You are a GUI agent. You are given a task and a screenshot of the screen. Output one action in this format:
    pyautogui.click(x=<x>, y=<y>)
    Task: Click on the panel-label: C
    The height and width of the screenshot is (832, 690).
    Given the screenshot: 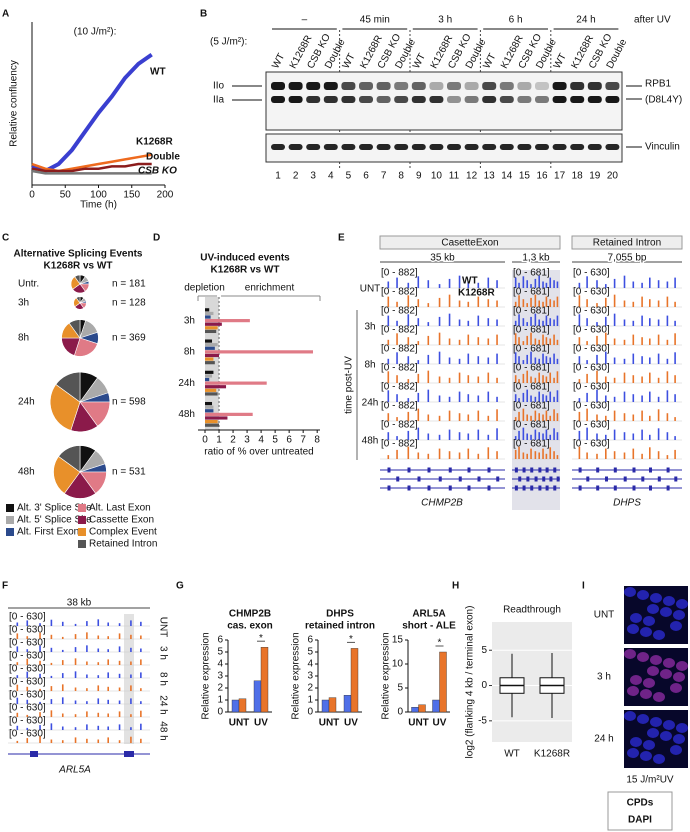 What is the action you would take?
    pyautogui.click(x=5, y=238)
    